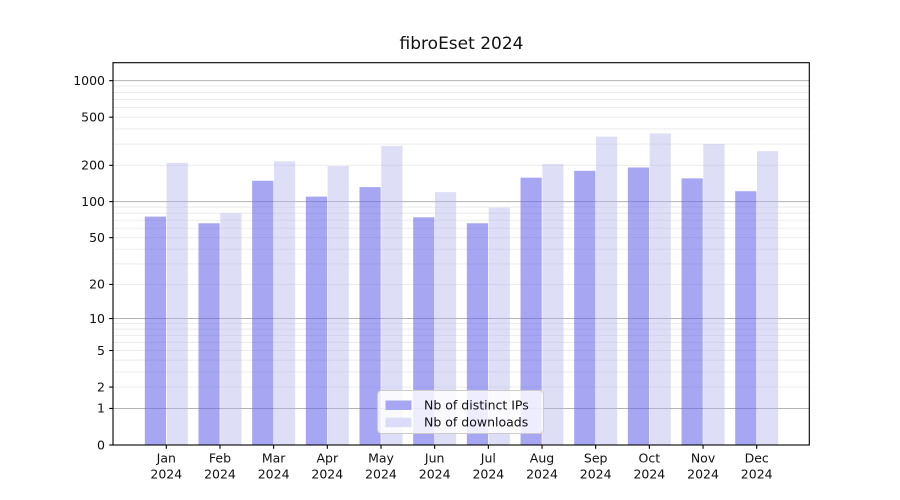 The height and width of the screenshot is (500, 900). Describe the element at coordinates (398, 405) in the screenshot. I see `legend-swatch-ips` at that location.